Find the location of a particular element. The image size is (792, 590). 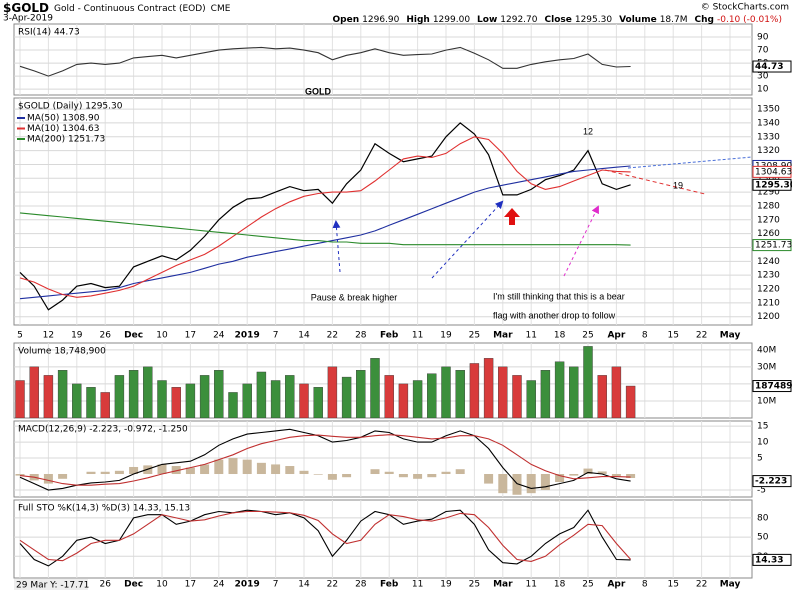

quote-label: Chg is located at coordinates (704, 20).